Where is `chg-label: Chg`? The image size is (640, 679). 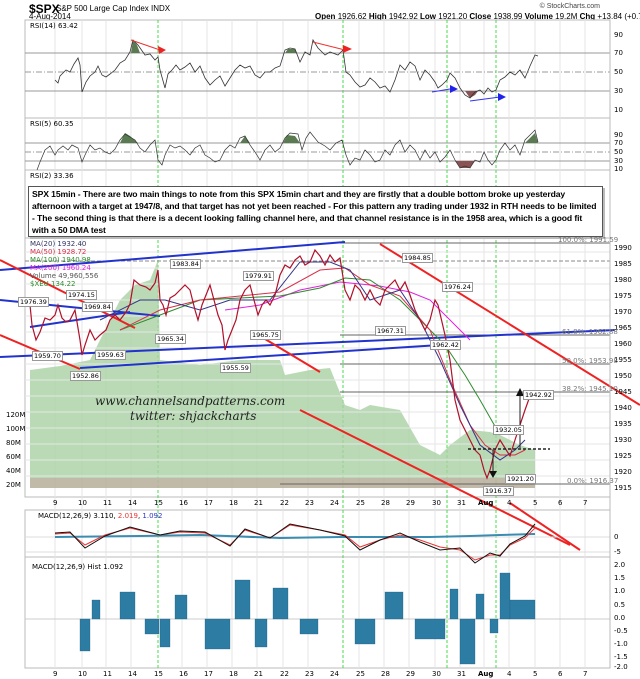 chg-label: Chg is located at coordinates (587, 16).